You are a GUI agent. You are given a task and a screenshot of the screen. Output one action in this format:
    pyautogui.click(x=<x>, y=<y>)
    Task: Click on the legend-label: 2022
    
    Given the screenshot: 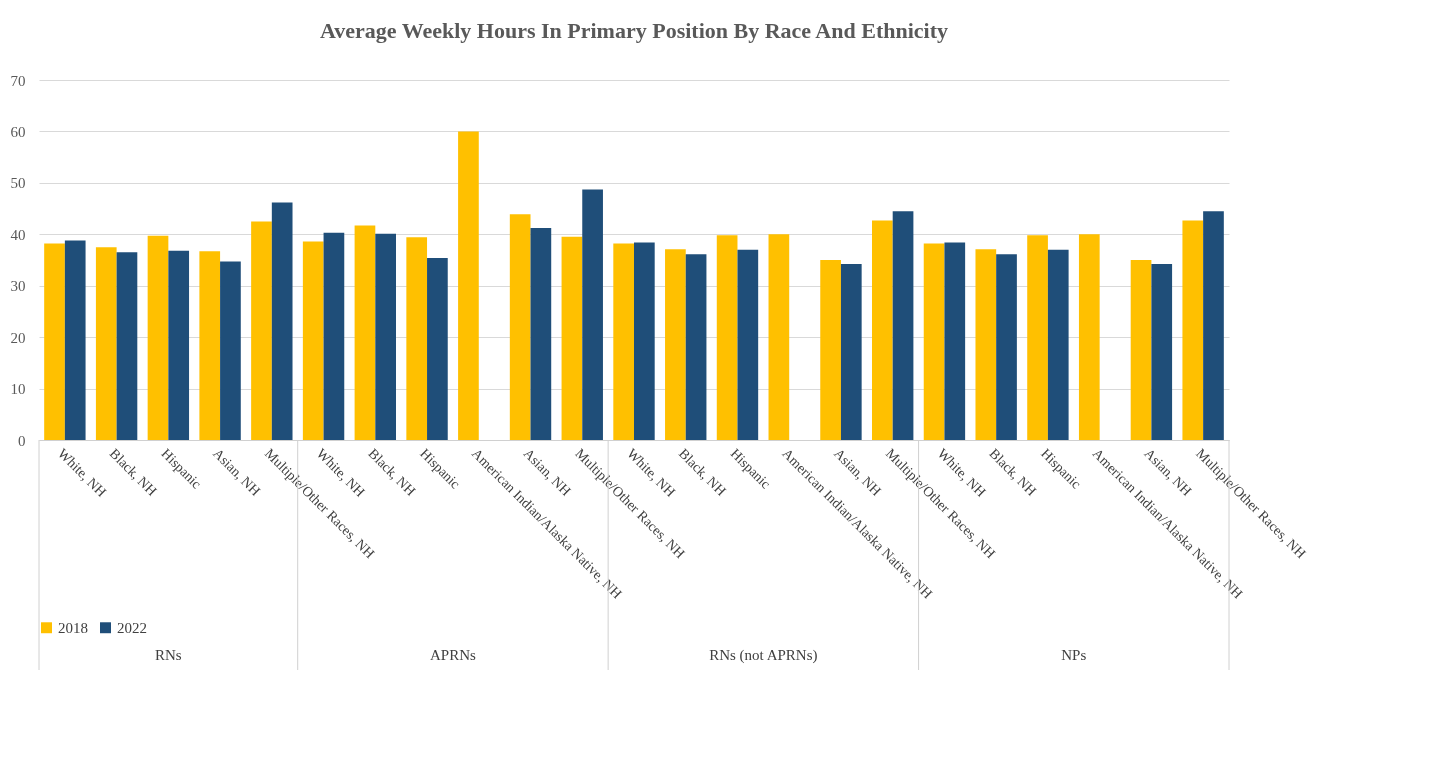 What is the action you would take?
    pyautogui.click(x=132, y=627)
    